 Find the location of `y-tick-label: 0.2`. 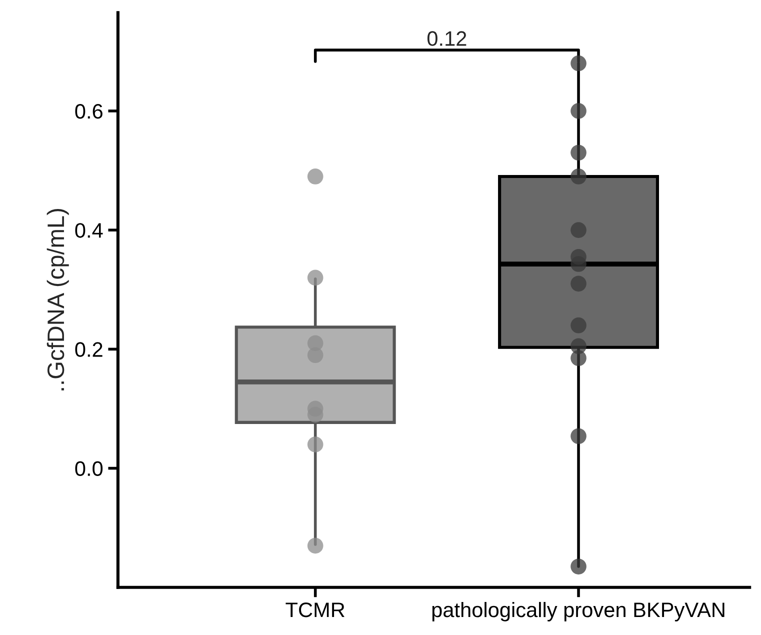

y-tick-label: 0.2 is located at coordinates (88, 349).